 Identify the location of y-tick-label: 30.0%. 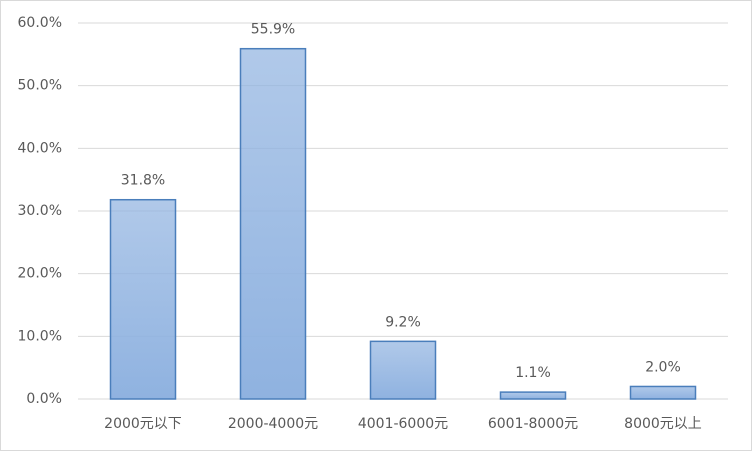
(40, 211).